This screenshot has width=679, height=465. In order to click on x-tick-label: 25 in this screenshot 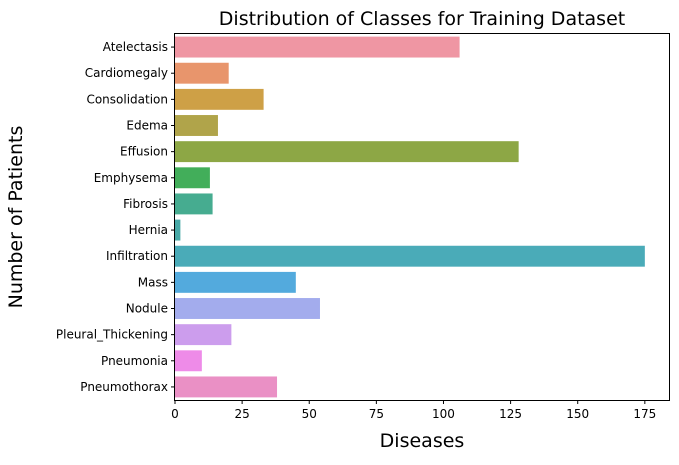, I will do `click(241, 414)`.